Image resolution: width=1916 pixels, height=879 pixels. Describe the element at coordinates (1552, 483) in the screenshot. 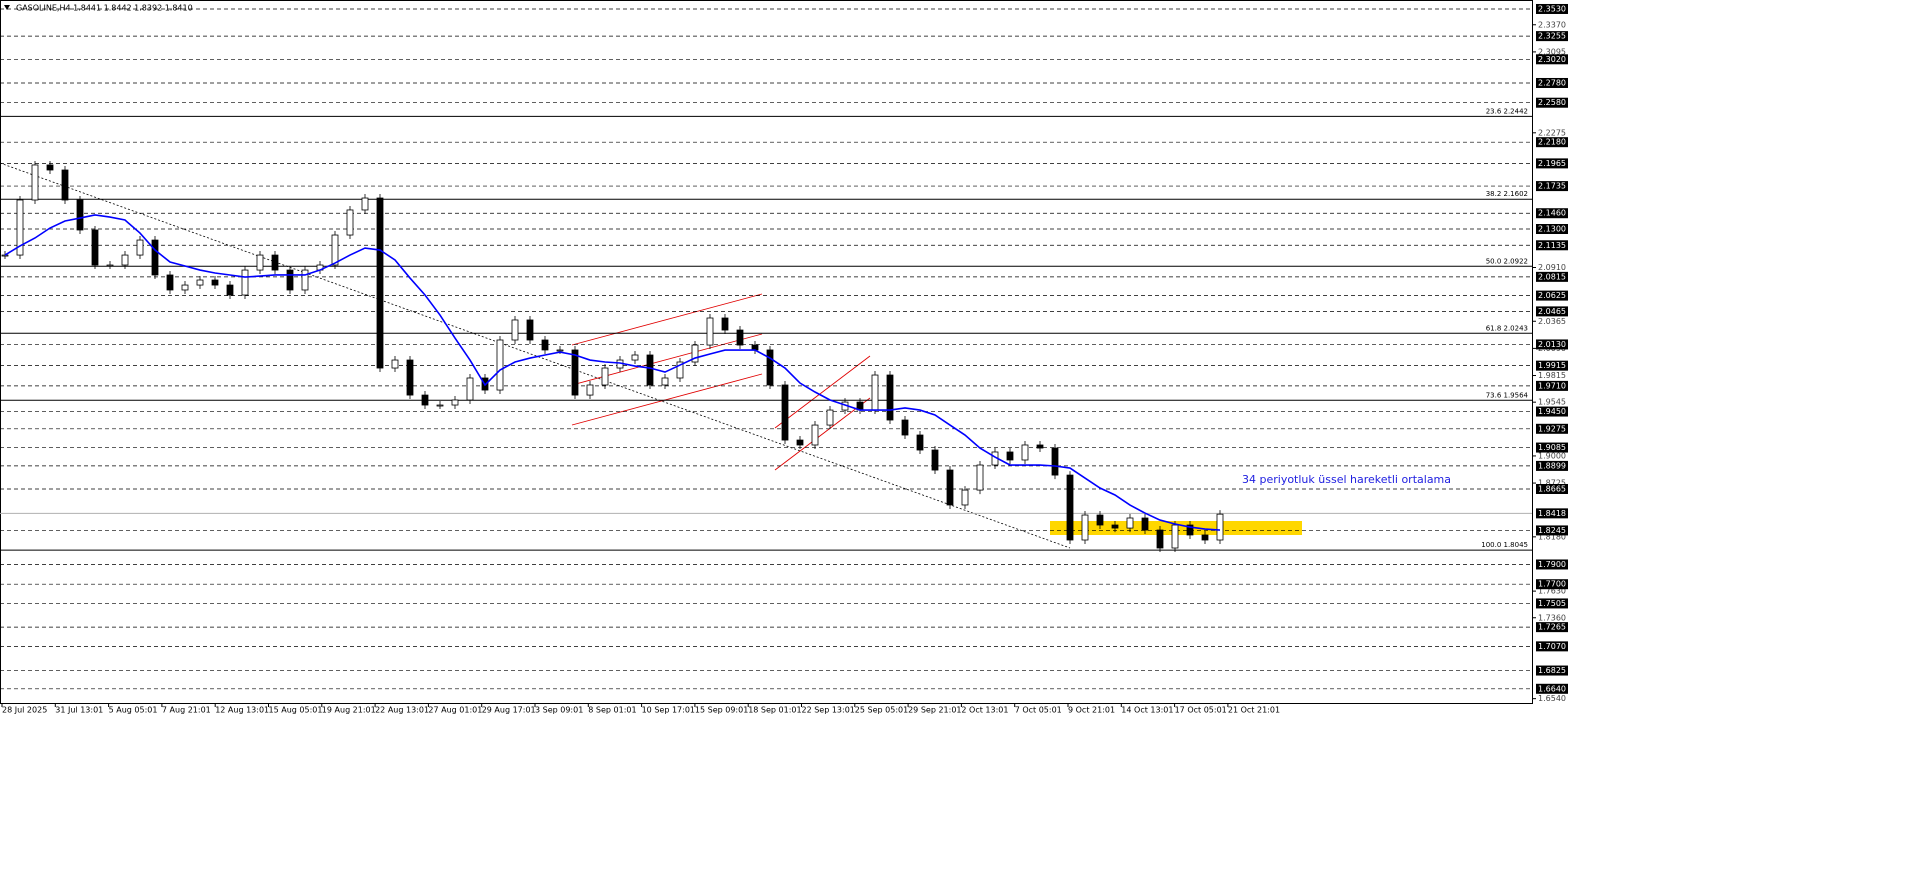

I see `y-tick-label: 1.8725` at that location.